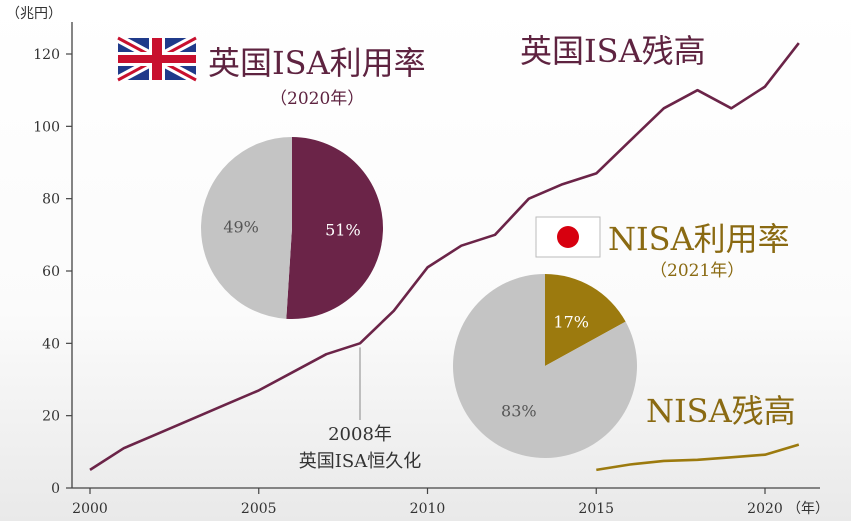 The image size is (851, 521). I want to click on annotation-caption: 英国ISA恒久化, so click(360, 461).